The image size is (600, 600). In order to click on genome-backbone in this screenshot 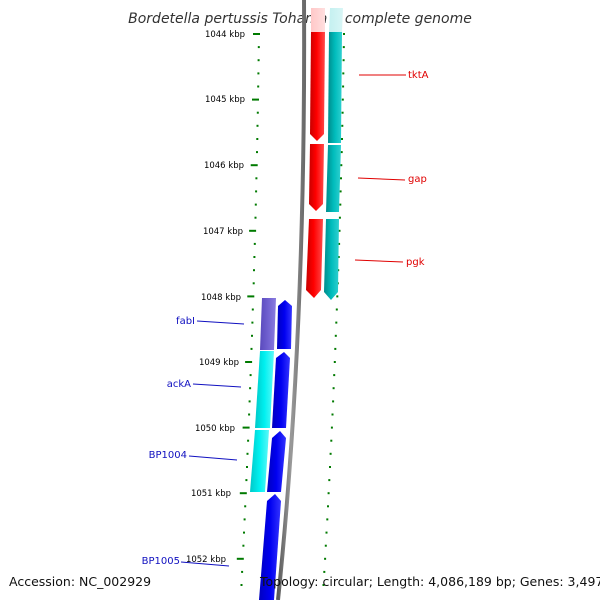, I will do `click(291, 300)`.